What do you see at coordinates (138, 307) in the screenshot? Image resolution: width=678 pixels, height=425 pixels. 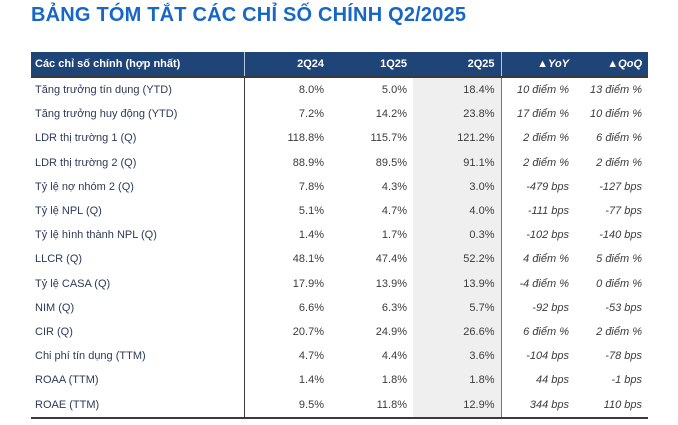 I see `cell-indicator-label: NIM (Q)` at bounding box center [138, 307].